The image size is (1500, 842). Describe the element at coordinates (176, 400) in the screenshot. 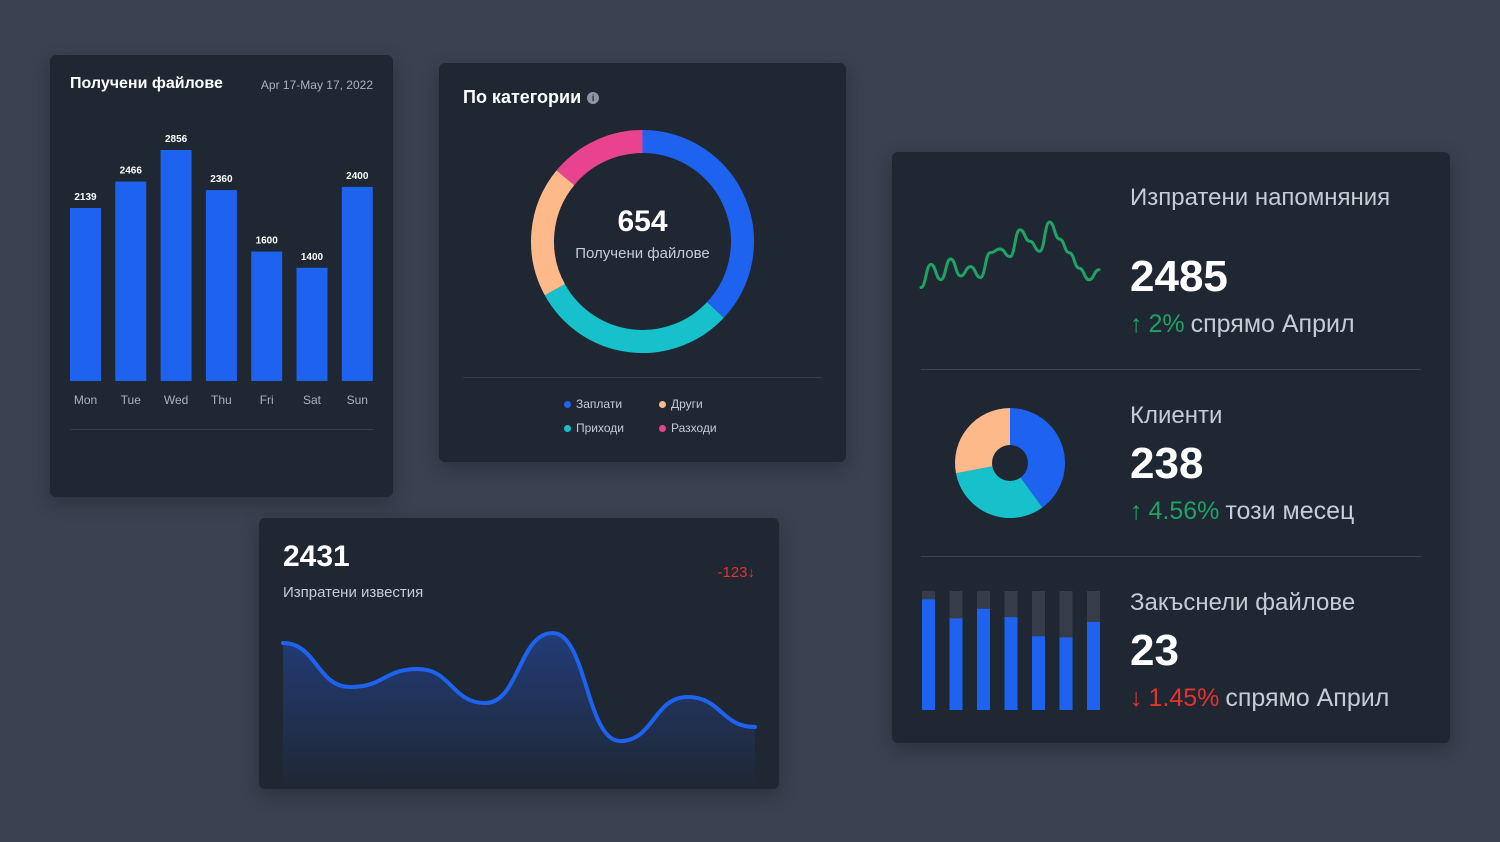

I see `x-tick-label: Wed` at that location.